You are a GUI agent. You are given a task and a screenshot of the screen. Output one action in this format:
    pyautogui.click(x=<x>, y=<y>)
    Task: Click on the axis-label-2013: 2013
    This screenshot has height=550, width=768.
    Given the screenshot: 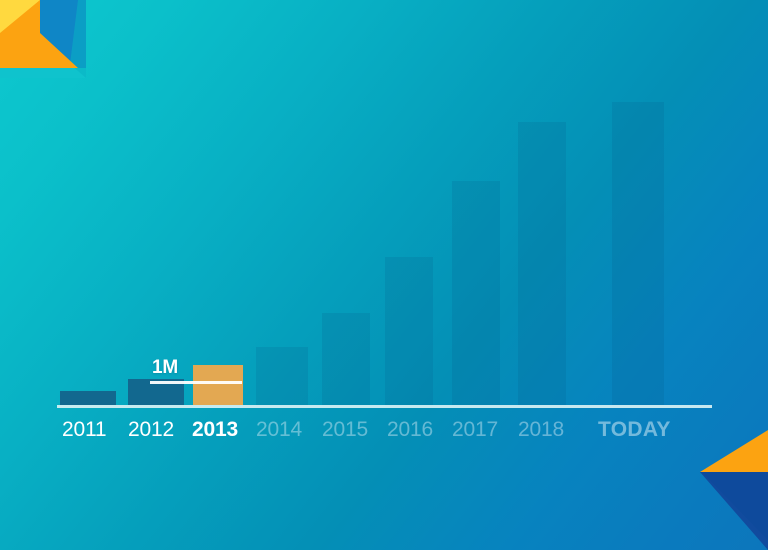 What is the action you would take?
    pyautogui.click(x=215, y=429)
    